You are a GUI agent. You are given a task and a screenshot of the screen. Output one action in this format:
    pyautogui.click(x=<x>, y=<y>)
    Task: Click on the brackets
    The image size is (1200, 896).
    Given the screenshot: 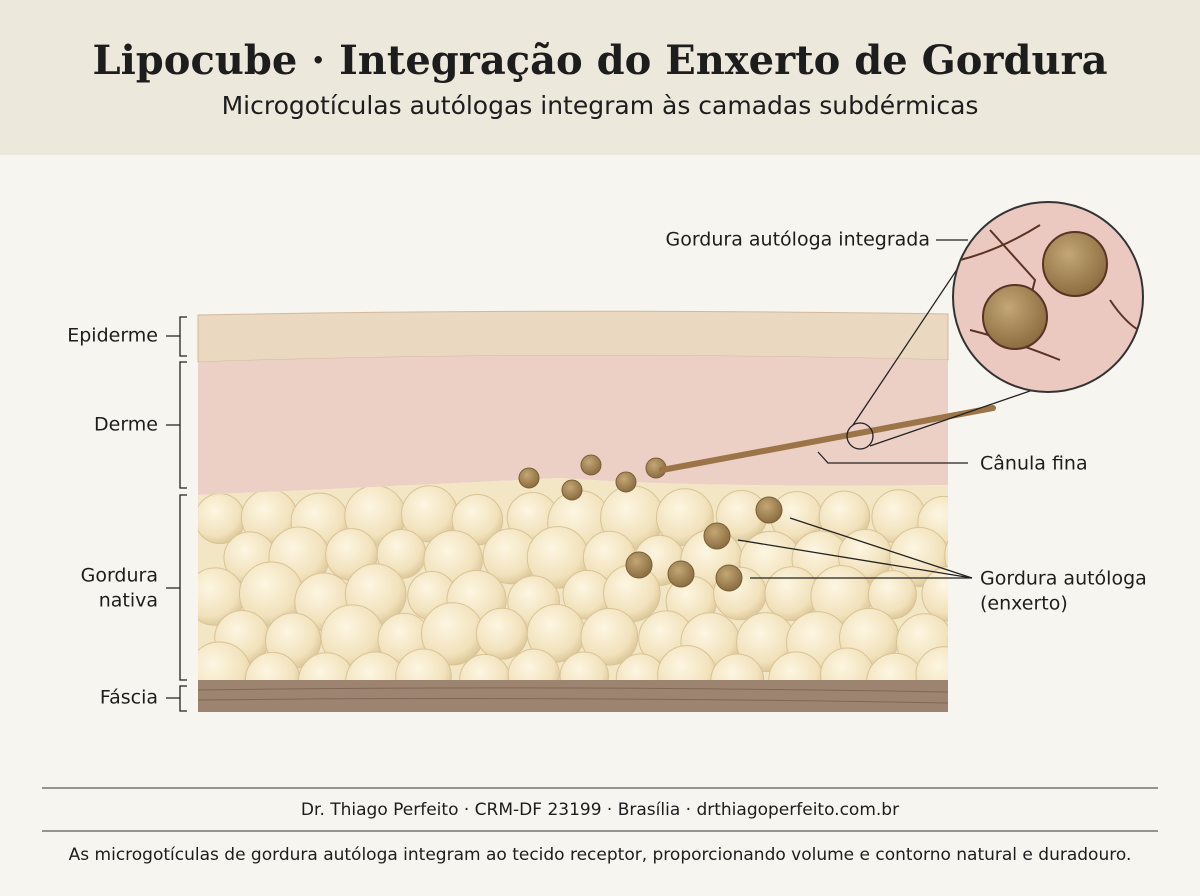 What is the action you would take?
    pyautogui.click(x=176, y=514)
    